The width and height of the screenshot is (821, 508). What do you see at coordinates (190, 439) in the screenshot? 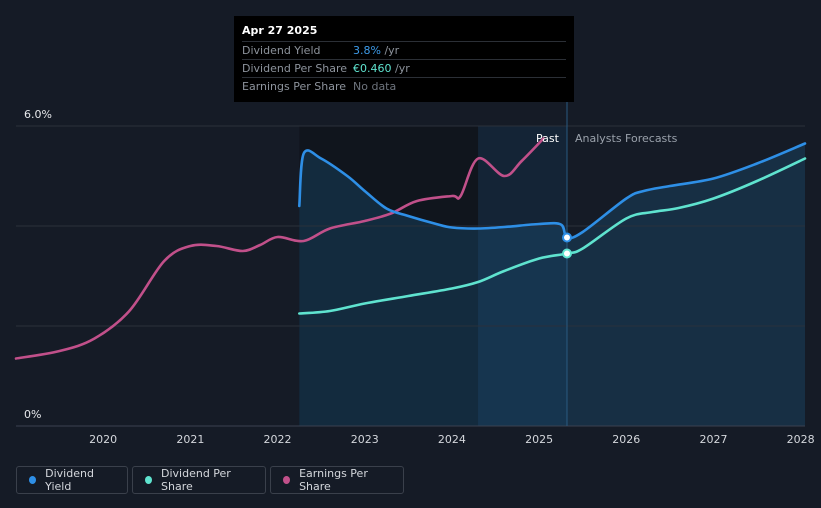
I see `x-tick-label: 2021` at bounding box center [190, 439].